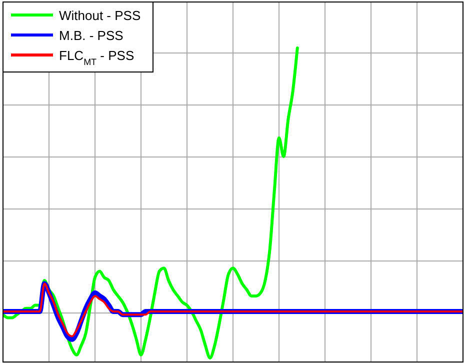 Image resolution: width=466 pixels, height=363 pixels. Describe the element at coordinates (100, 15) in the screenshot. I see `legend-label: Without - PSS` at that location.